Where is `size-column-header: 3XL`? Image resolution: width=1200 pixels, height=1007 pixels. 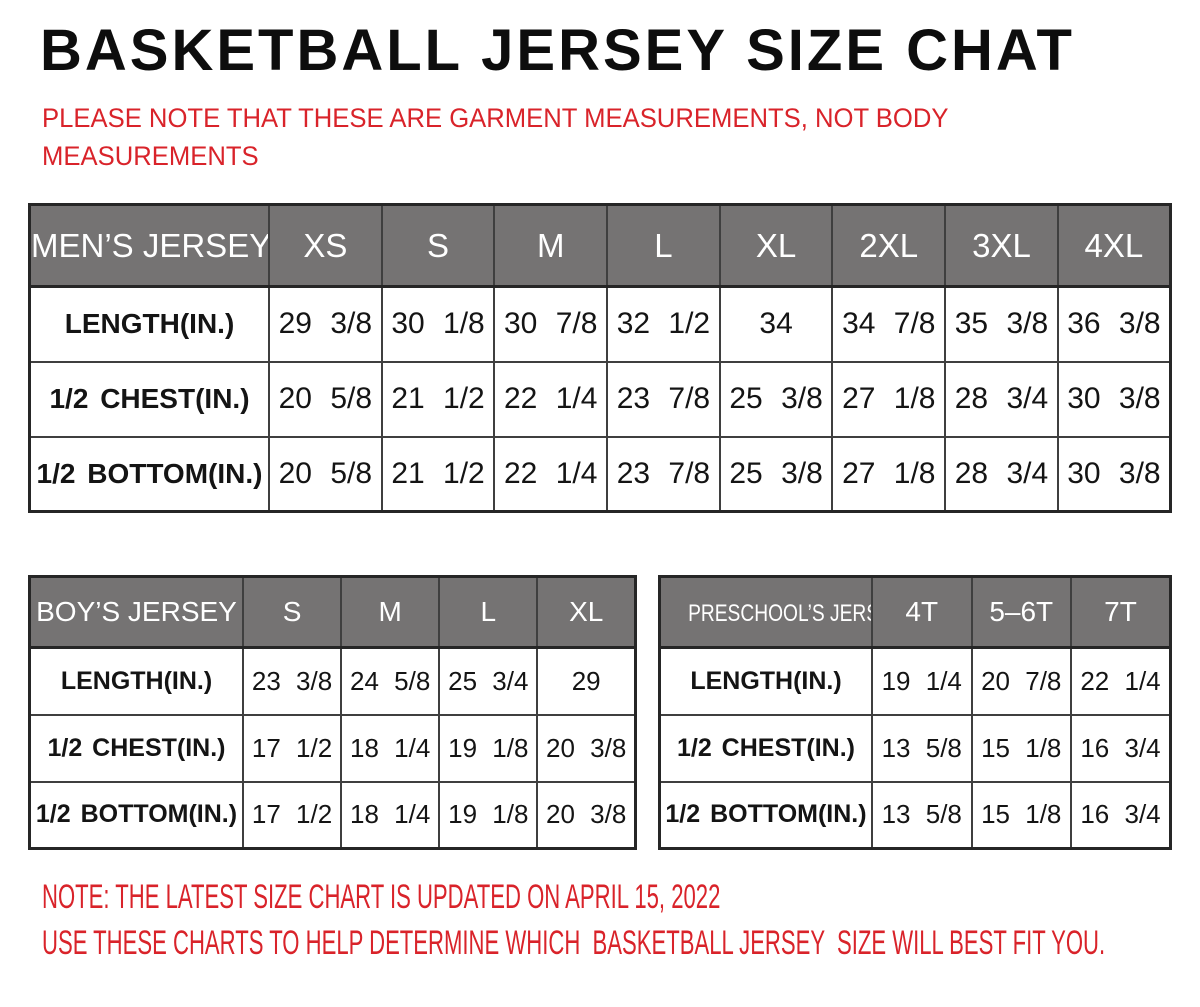
size-column-header: 3XL is located at coordinates (1001, 245).